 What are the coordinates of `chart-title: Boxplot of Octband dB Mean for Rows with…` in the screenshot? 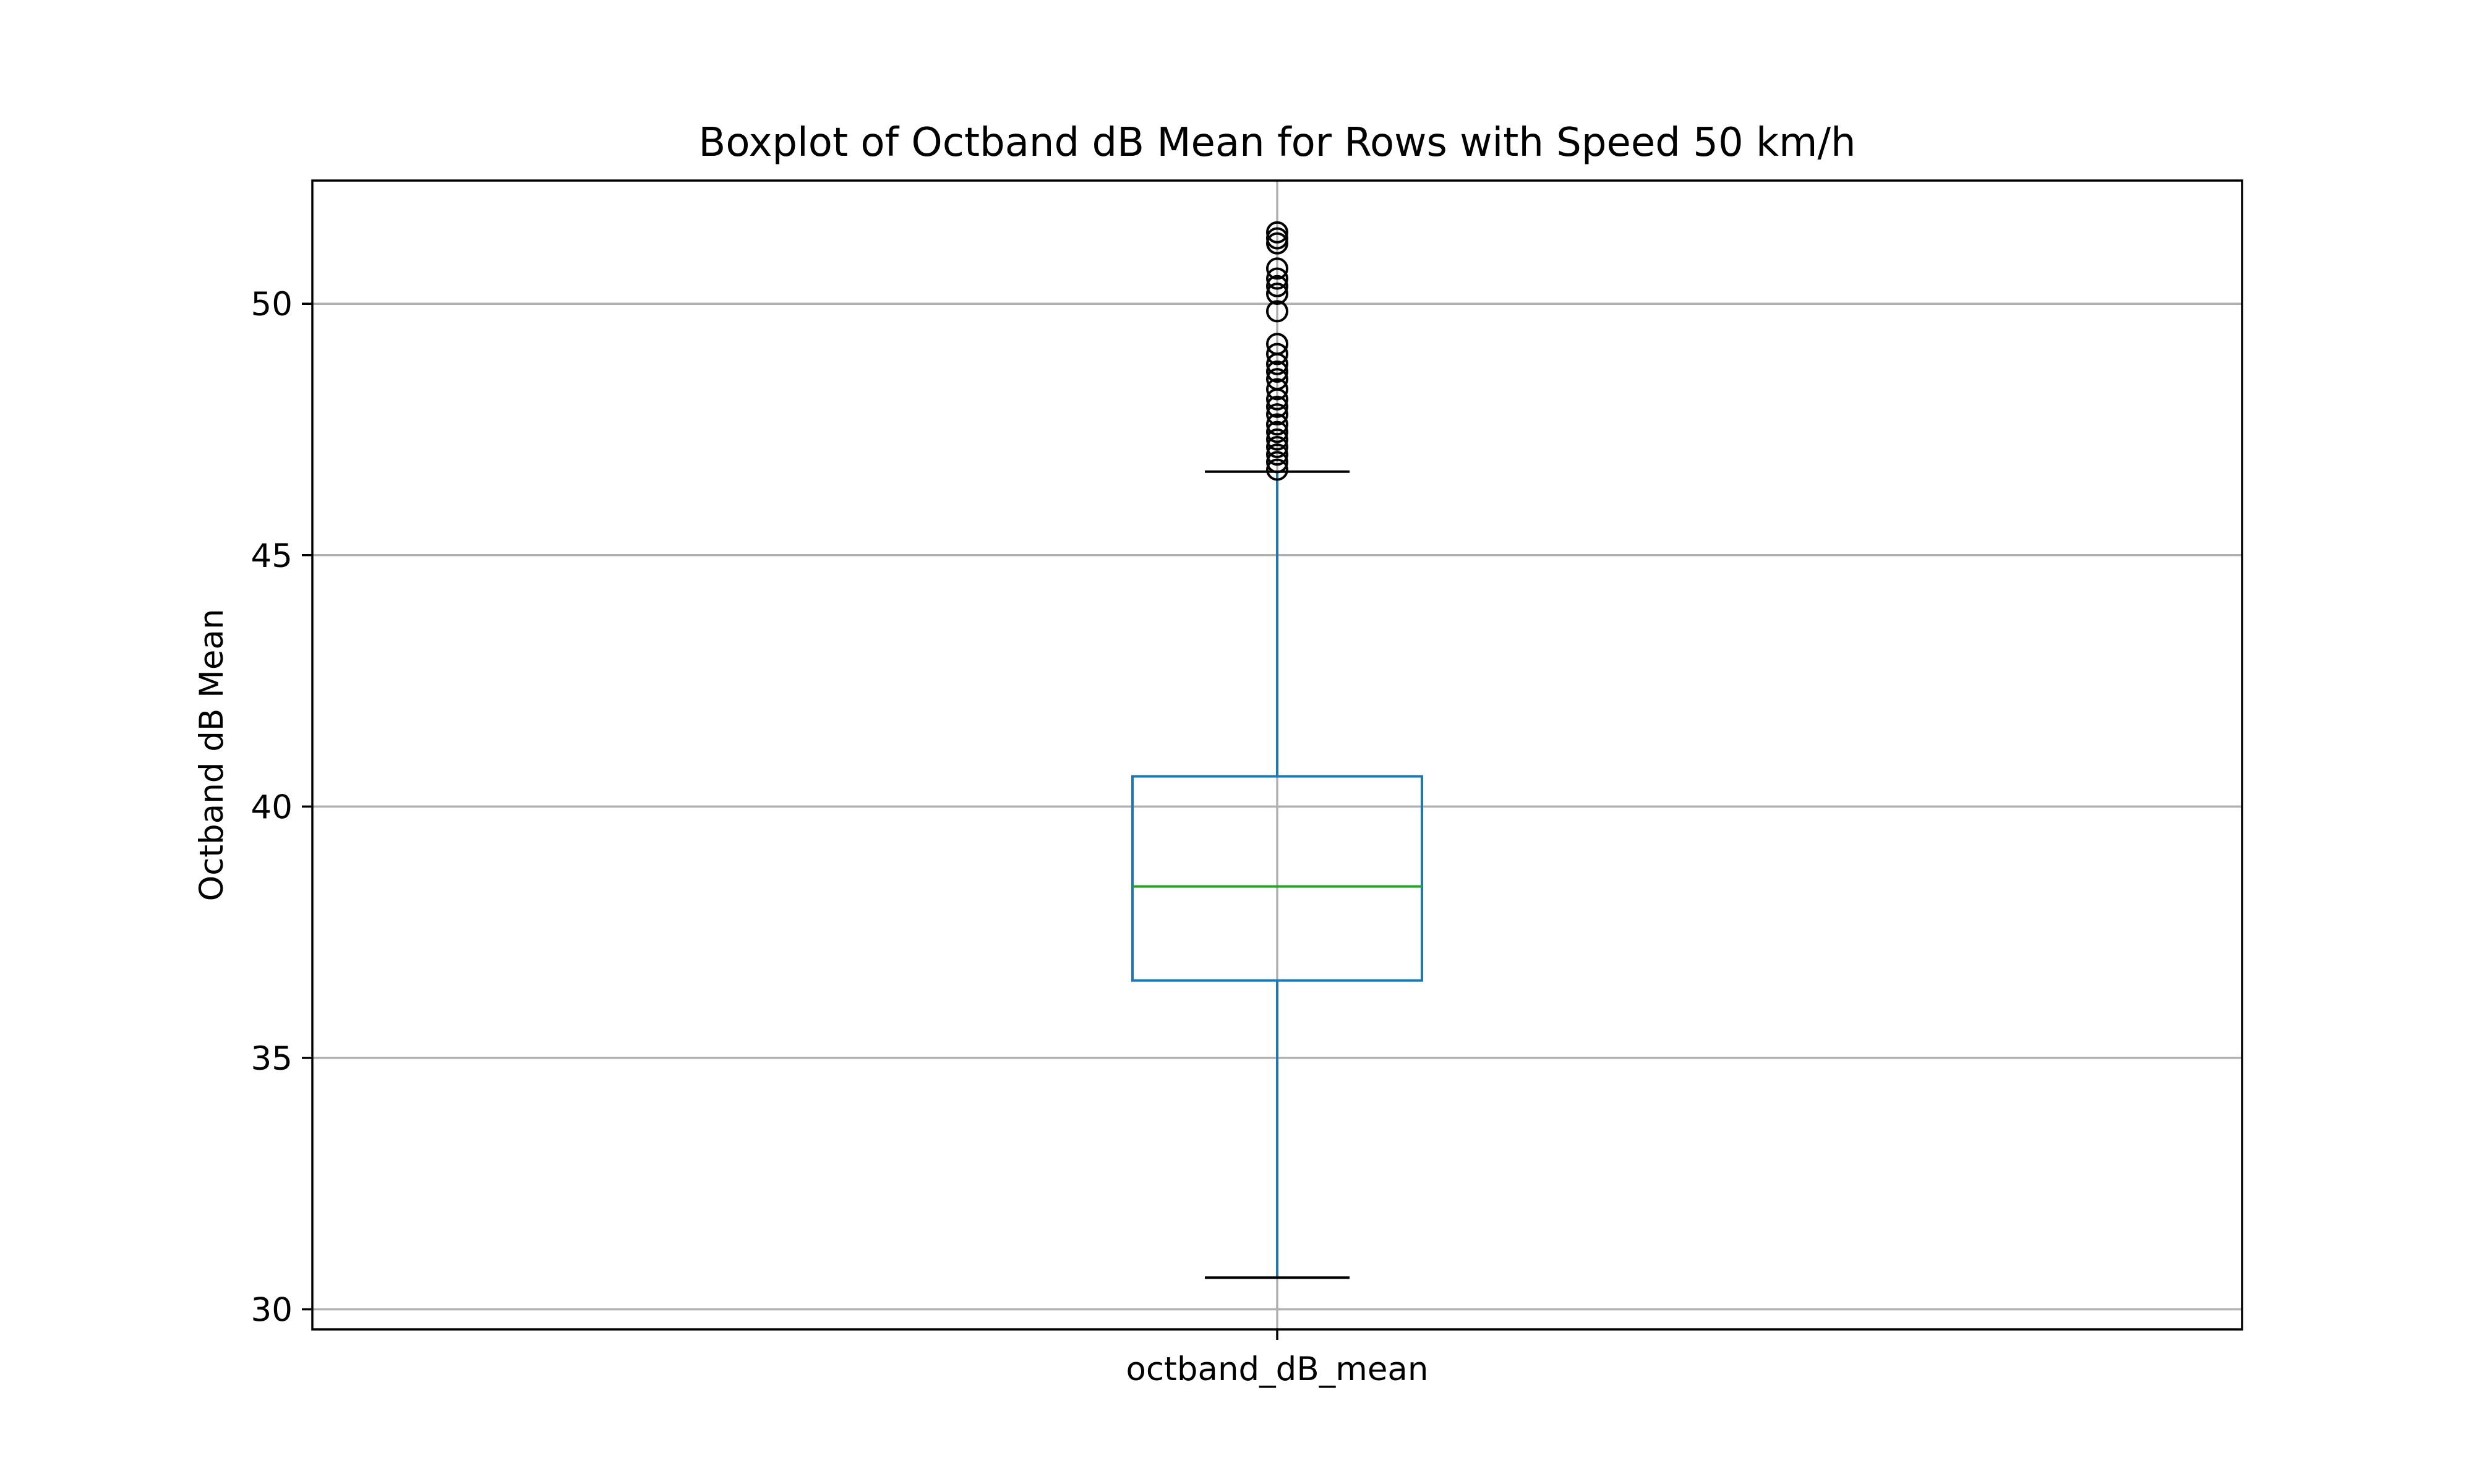 It's located at (1277, 143).